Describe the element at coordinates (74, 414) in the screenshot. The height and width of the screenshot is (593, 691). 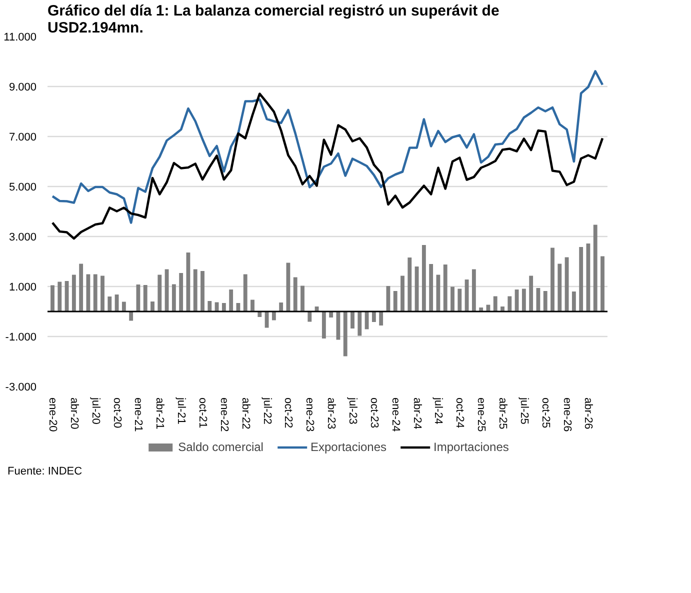
I see `x-tick-label: abr-20` at that location.